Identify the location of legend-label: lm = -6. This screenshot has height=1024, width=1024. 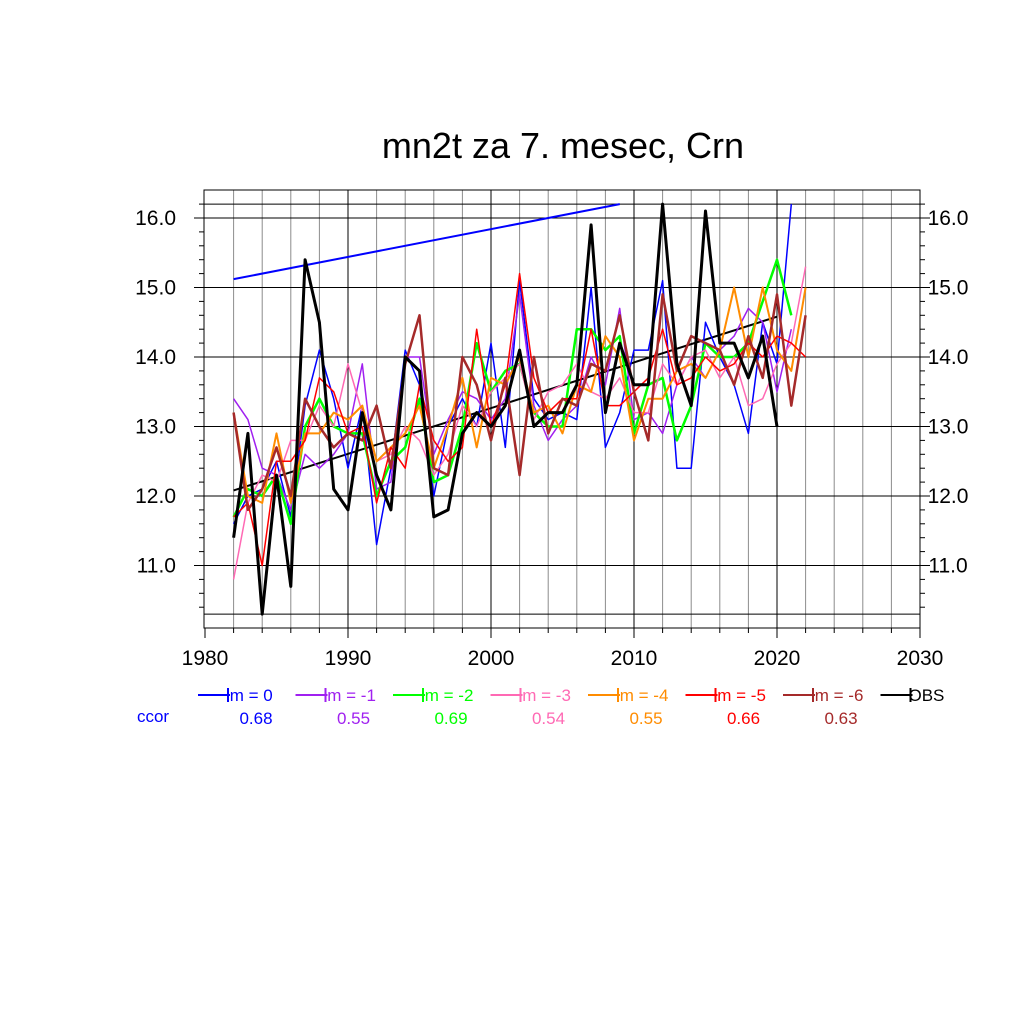
(837, 695).